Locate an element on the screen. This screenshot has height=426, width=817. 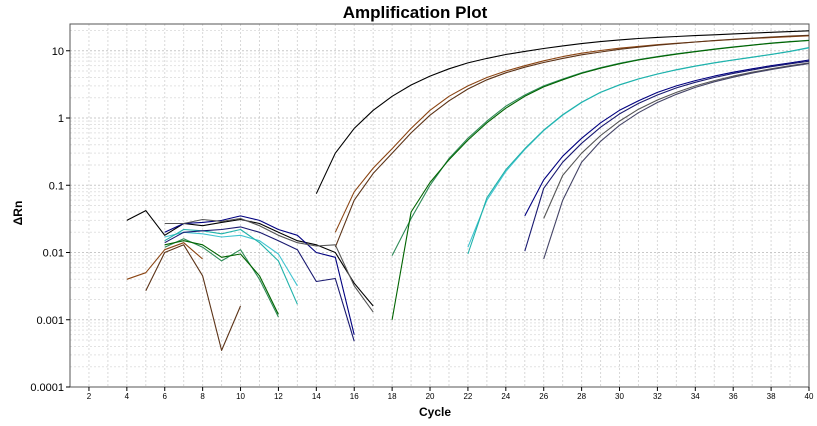
x-tick-label: 2 is located at coordinates (89, 396).